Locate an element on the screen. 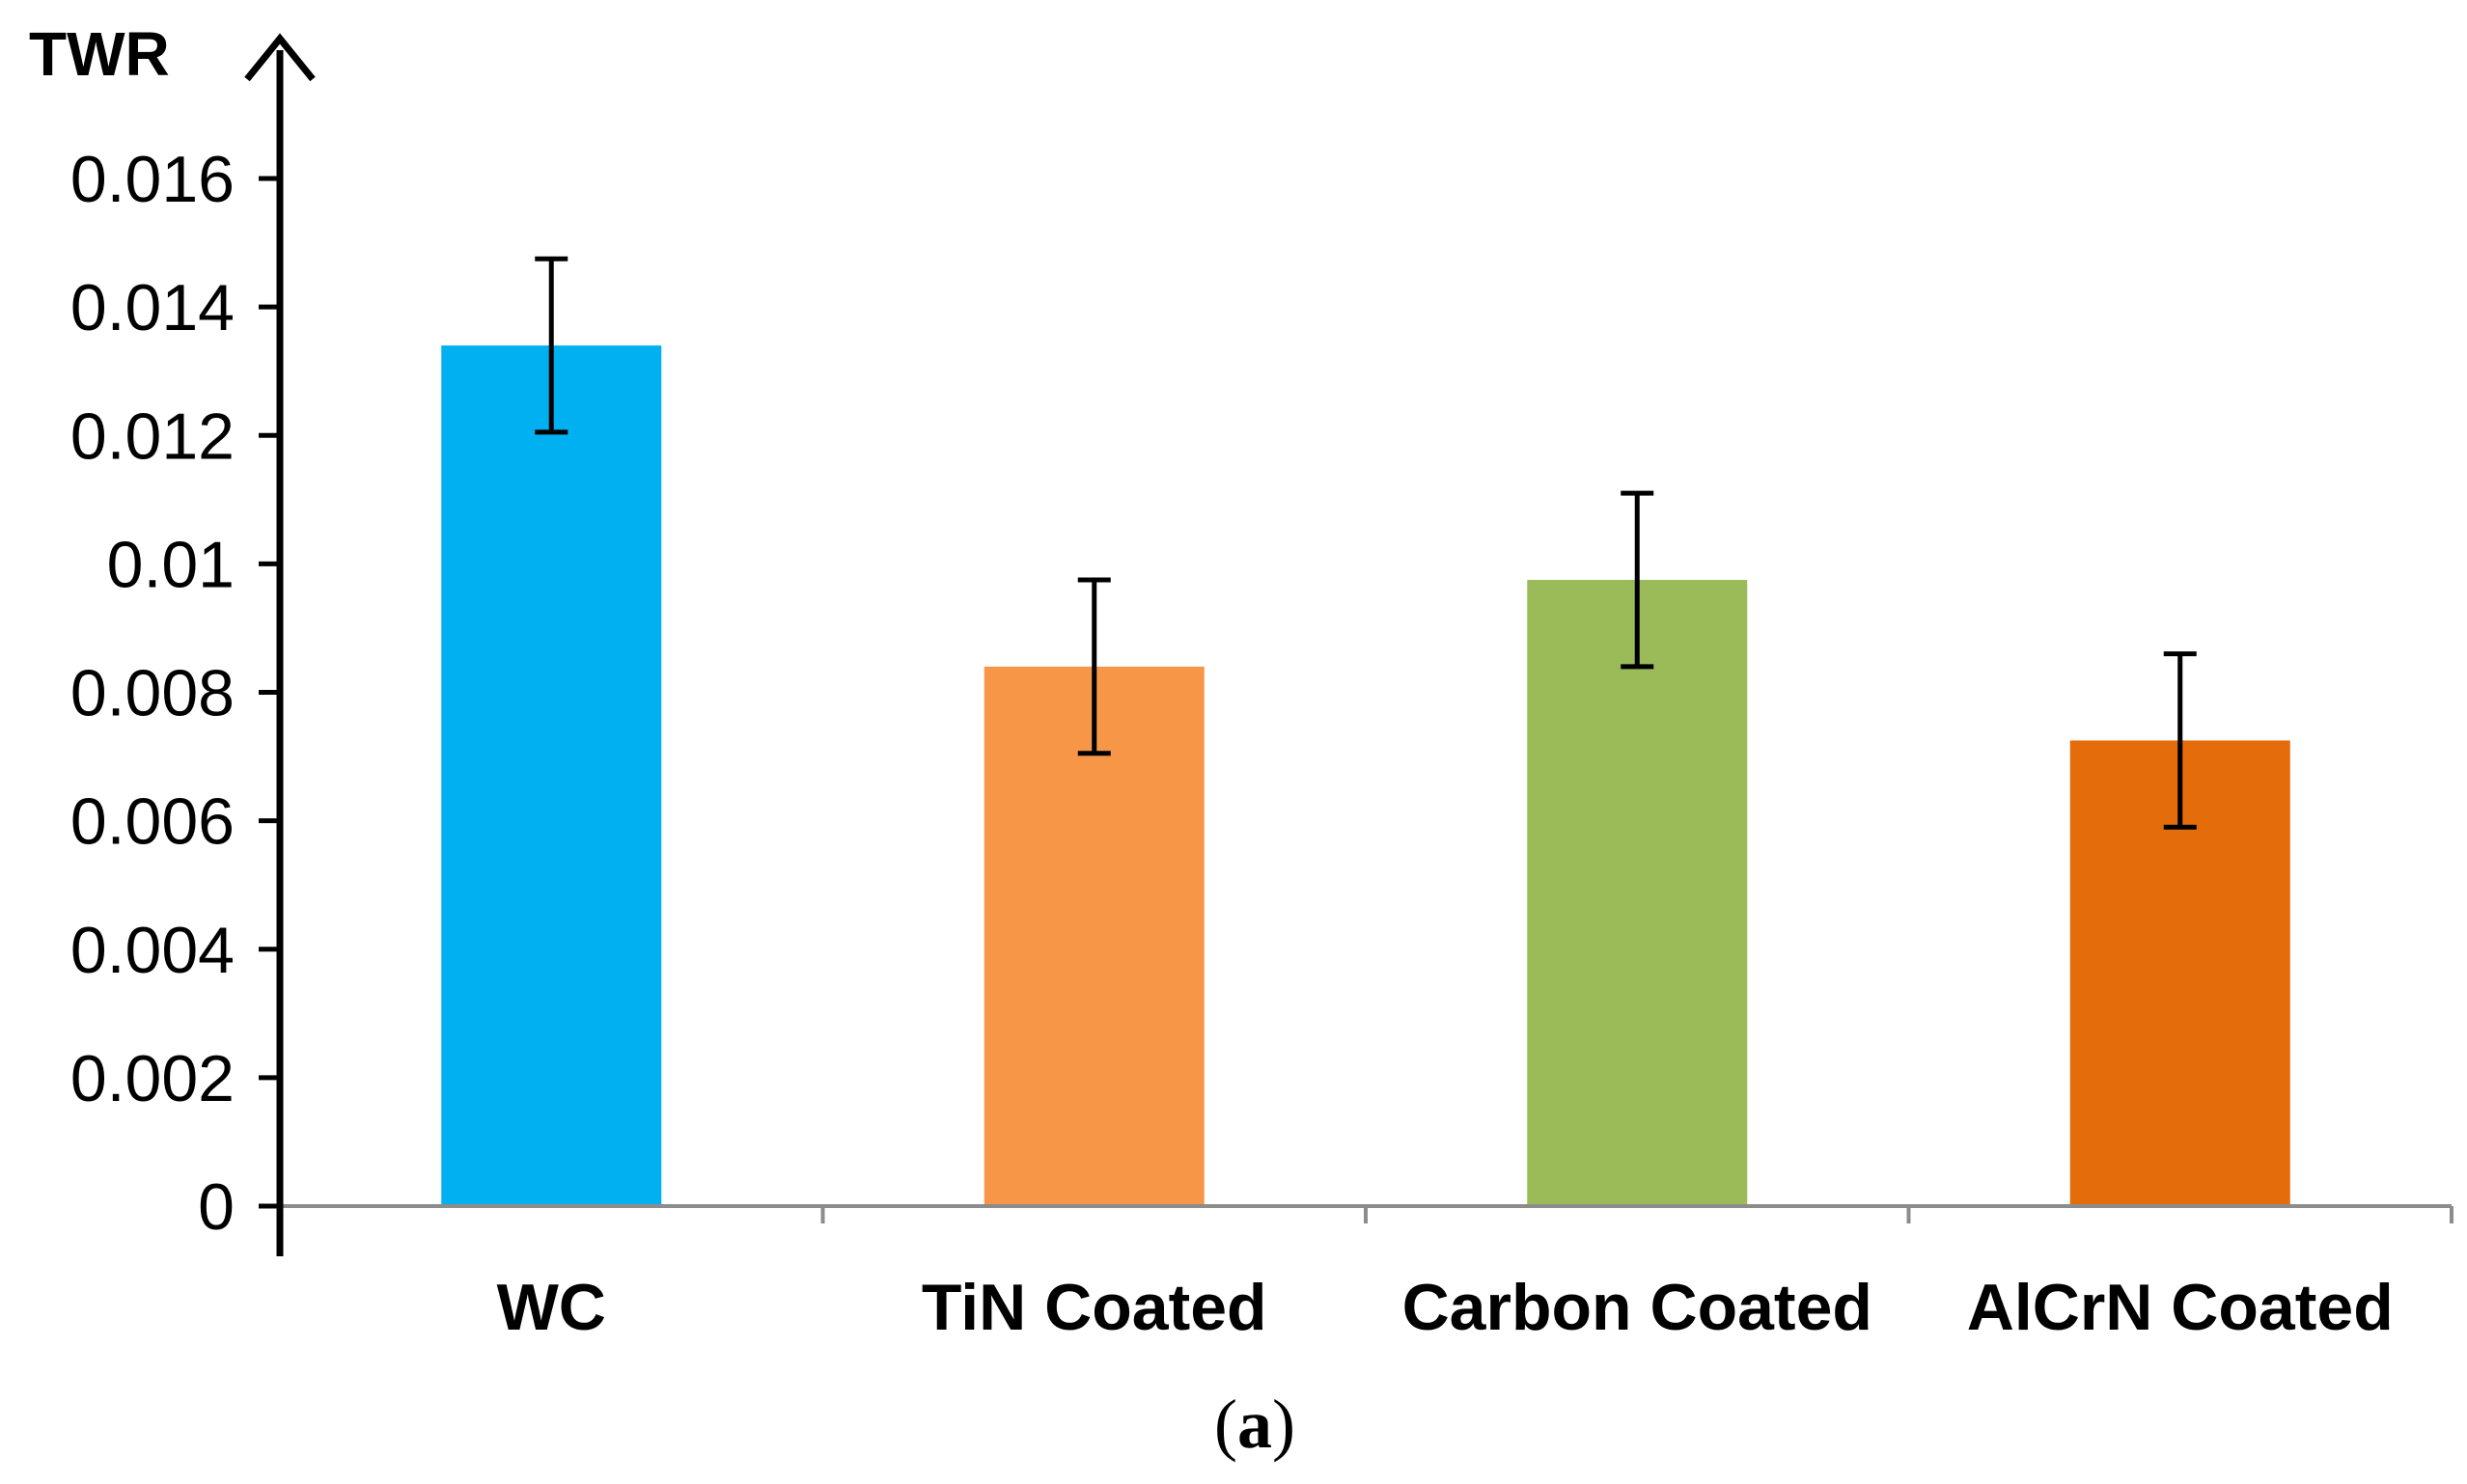 Image resolution: width=2467 pixels, height=1484 pixels. caption-close-paren: ) is located at coordinates (1283, 1424).